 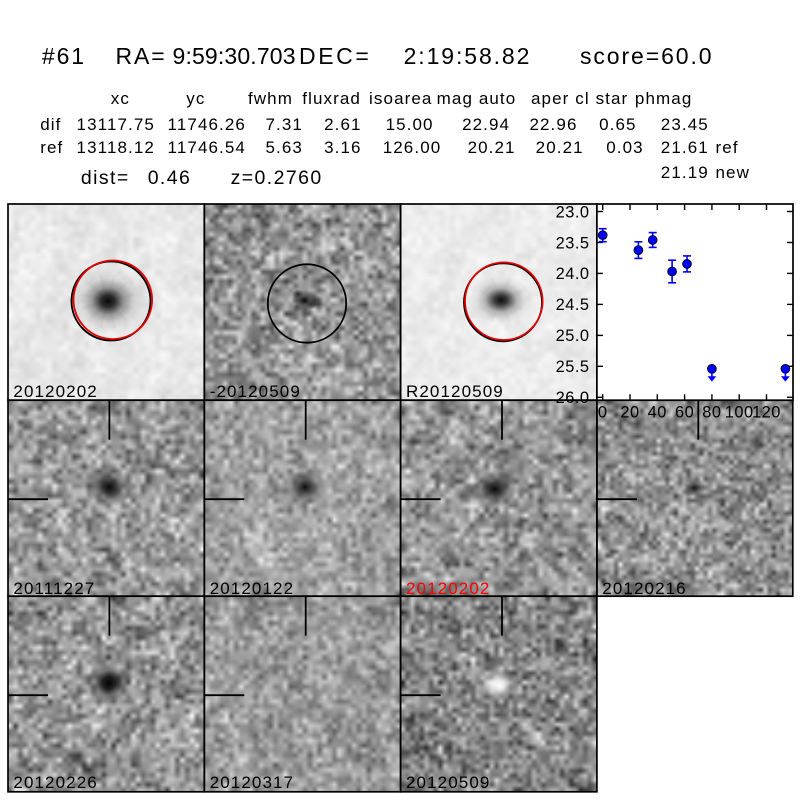 I want to click on svg-text: 100, so click(x=739, y=413).